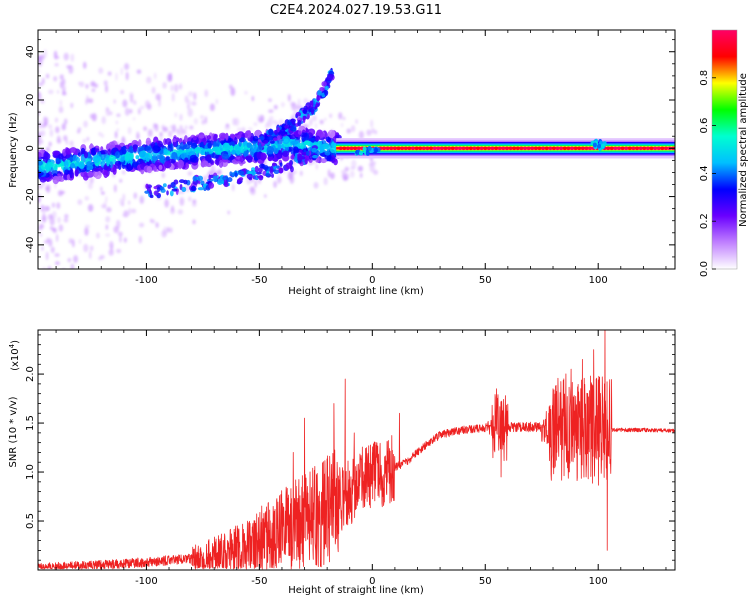 This screenshot has height=600, width=750. I want to click on heatmap-band, so click(505, 148).